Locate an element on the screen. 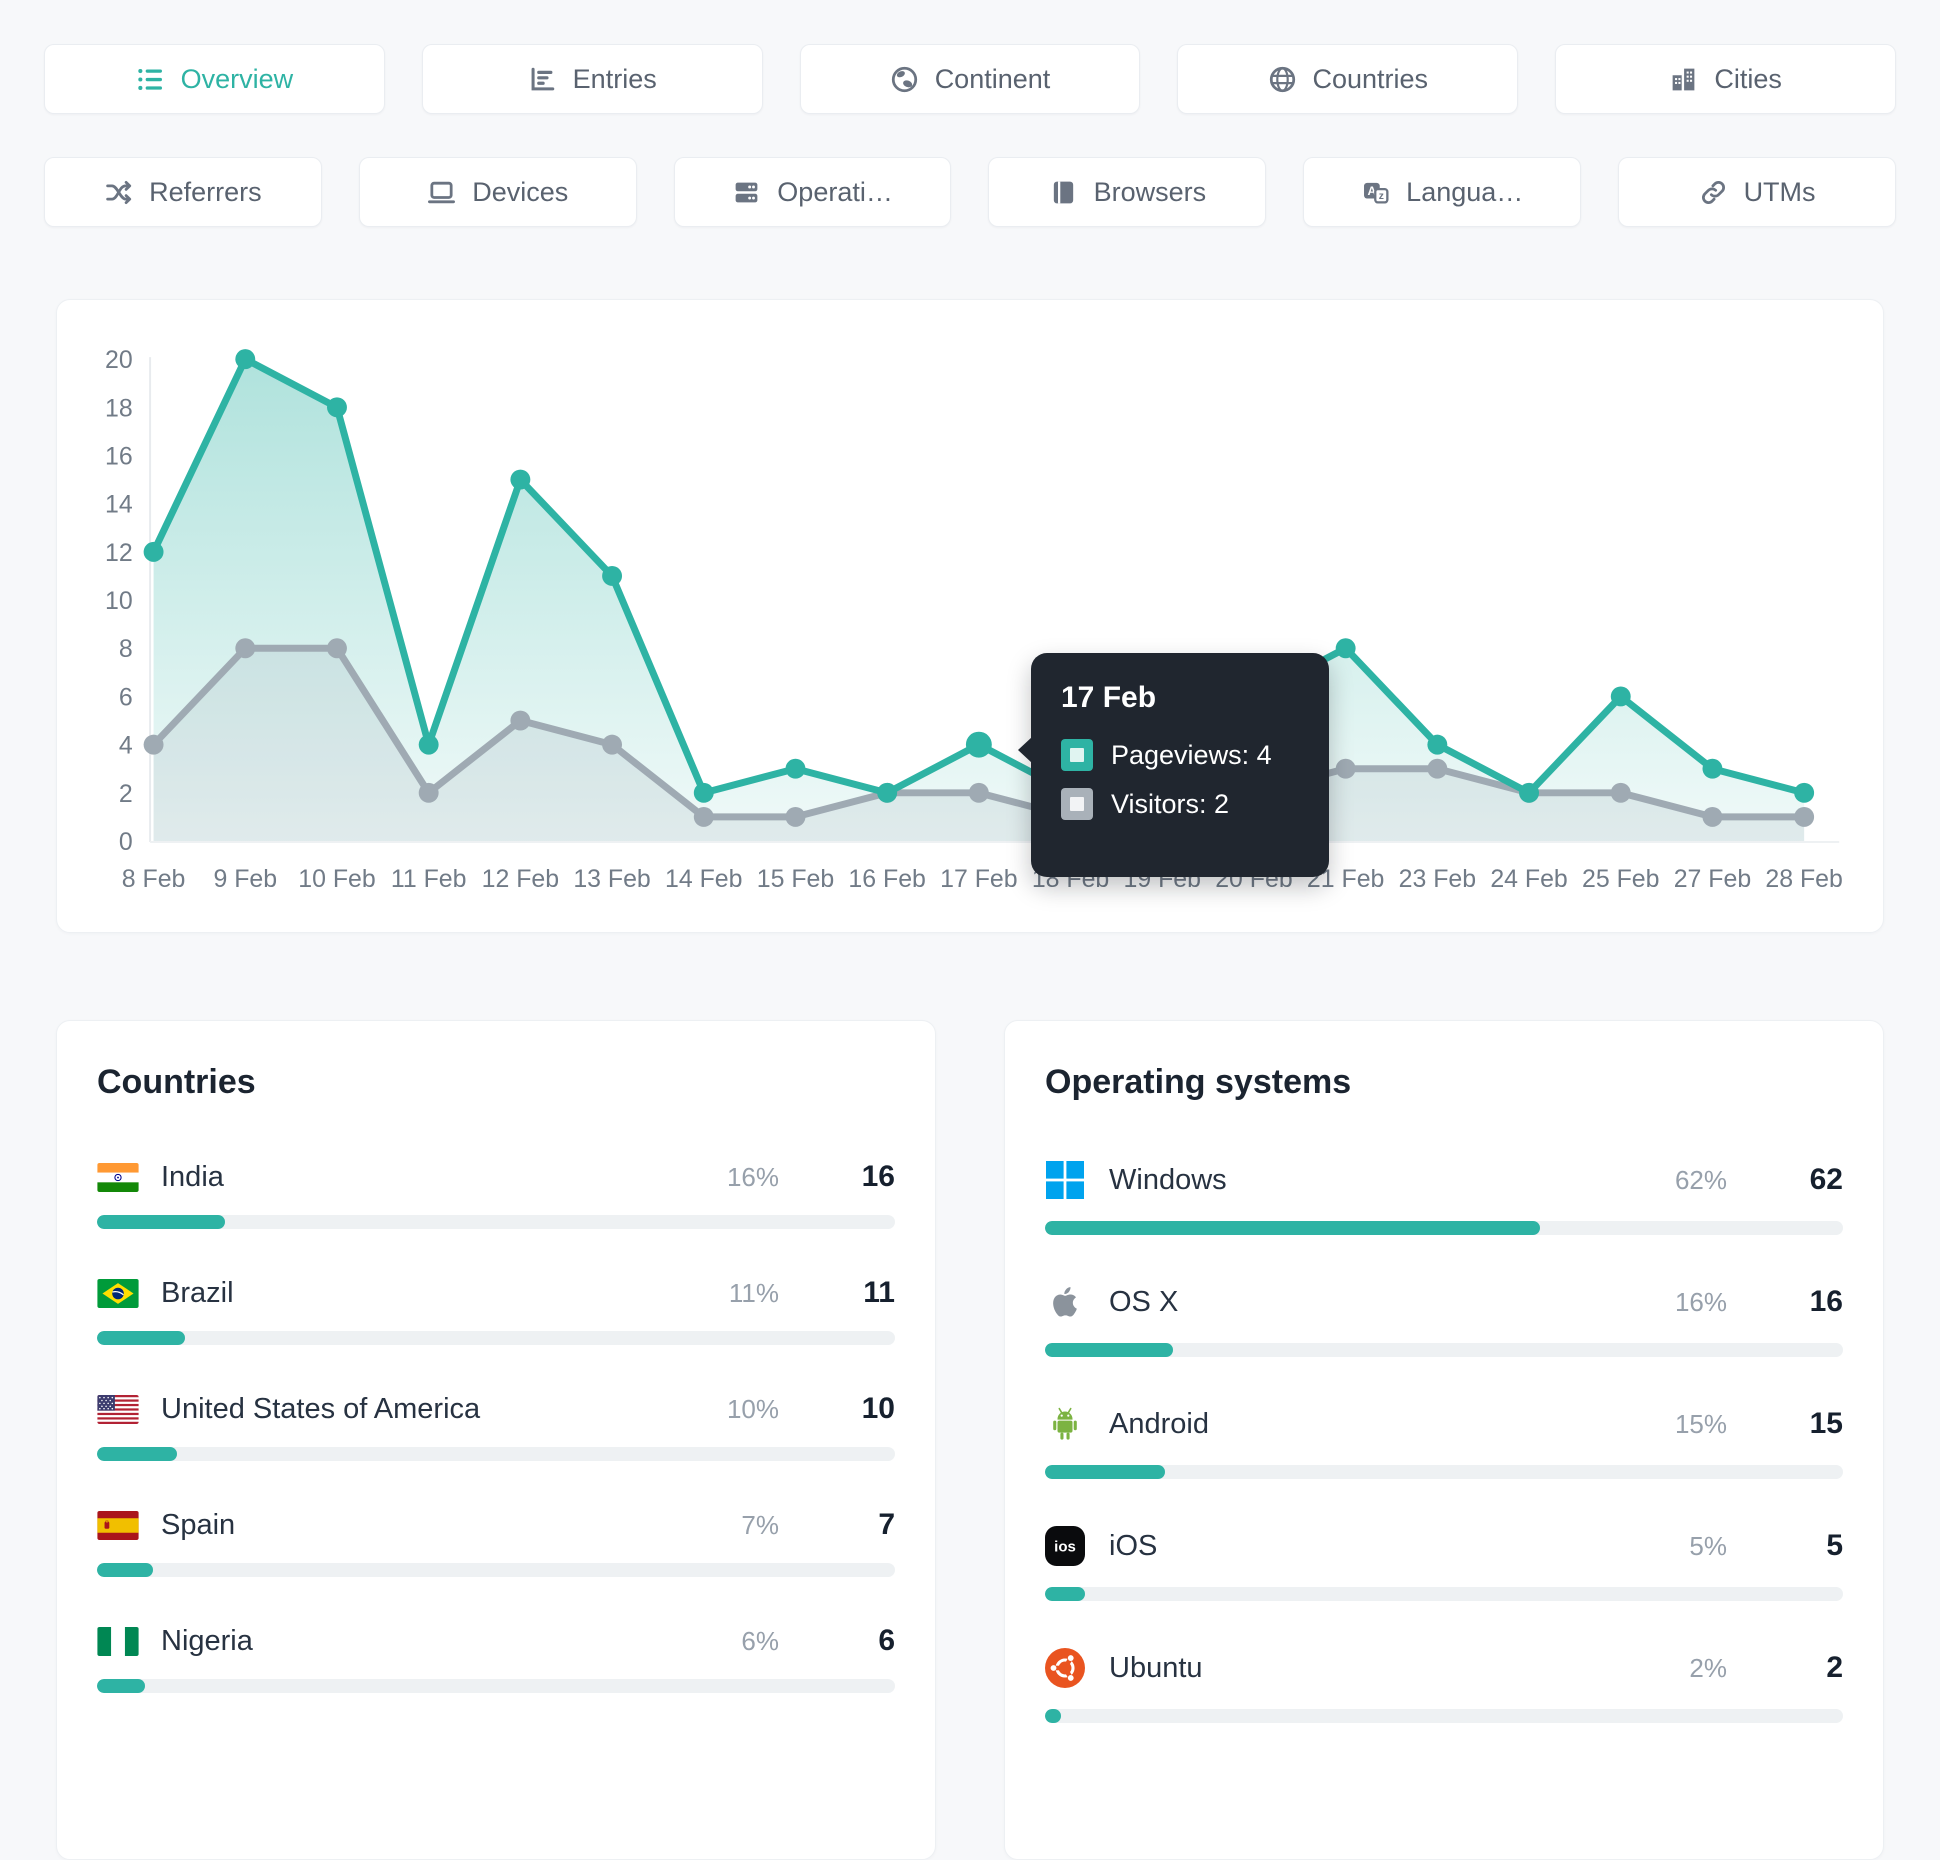  tab-entries: Entries is located at coordinates (592, 79).